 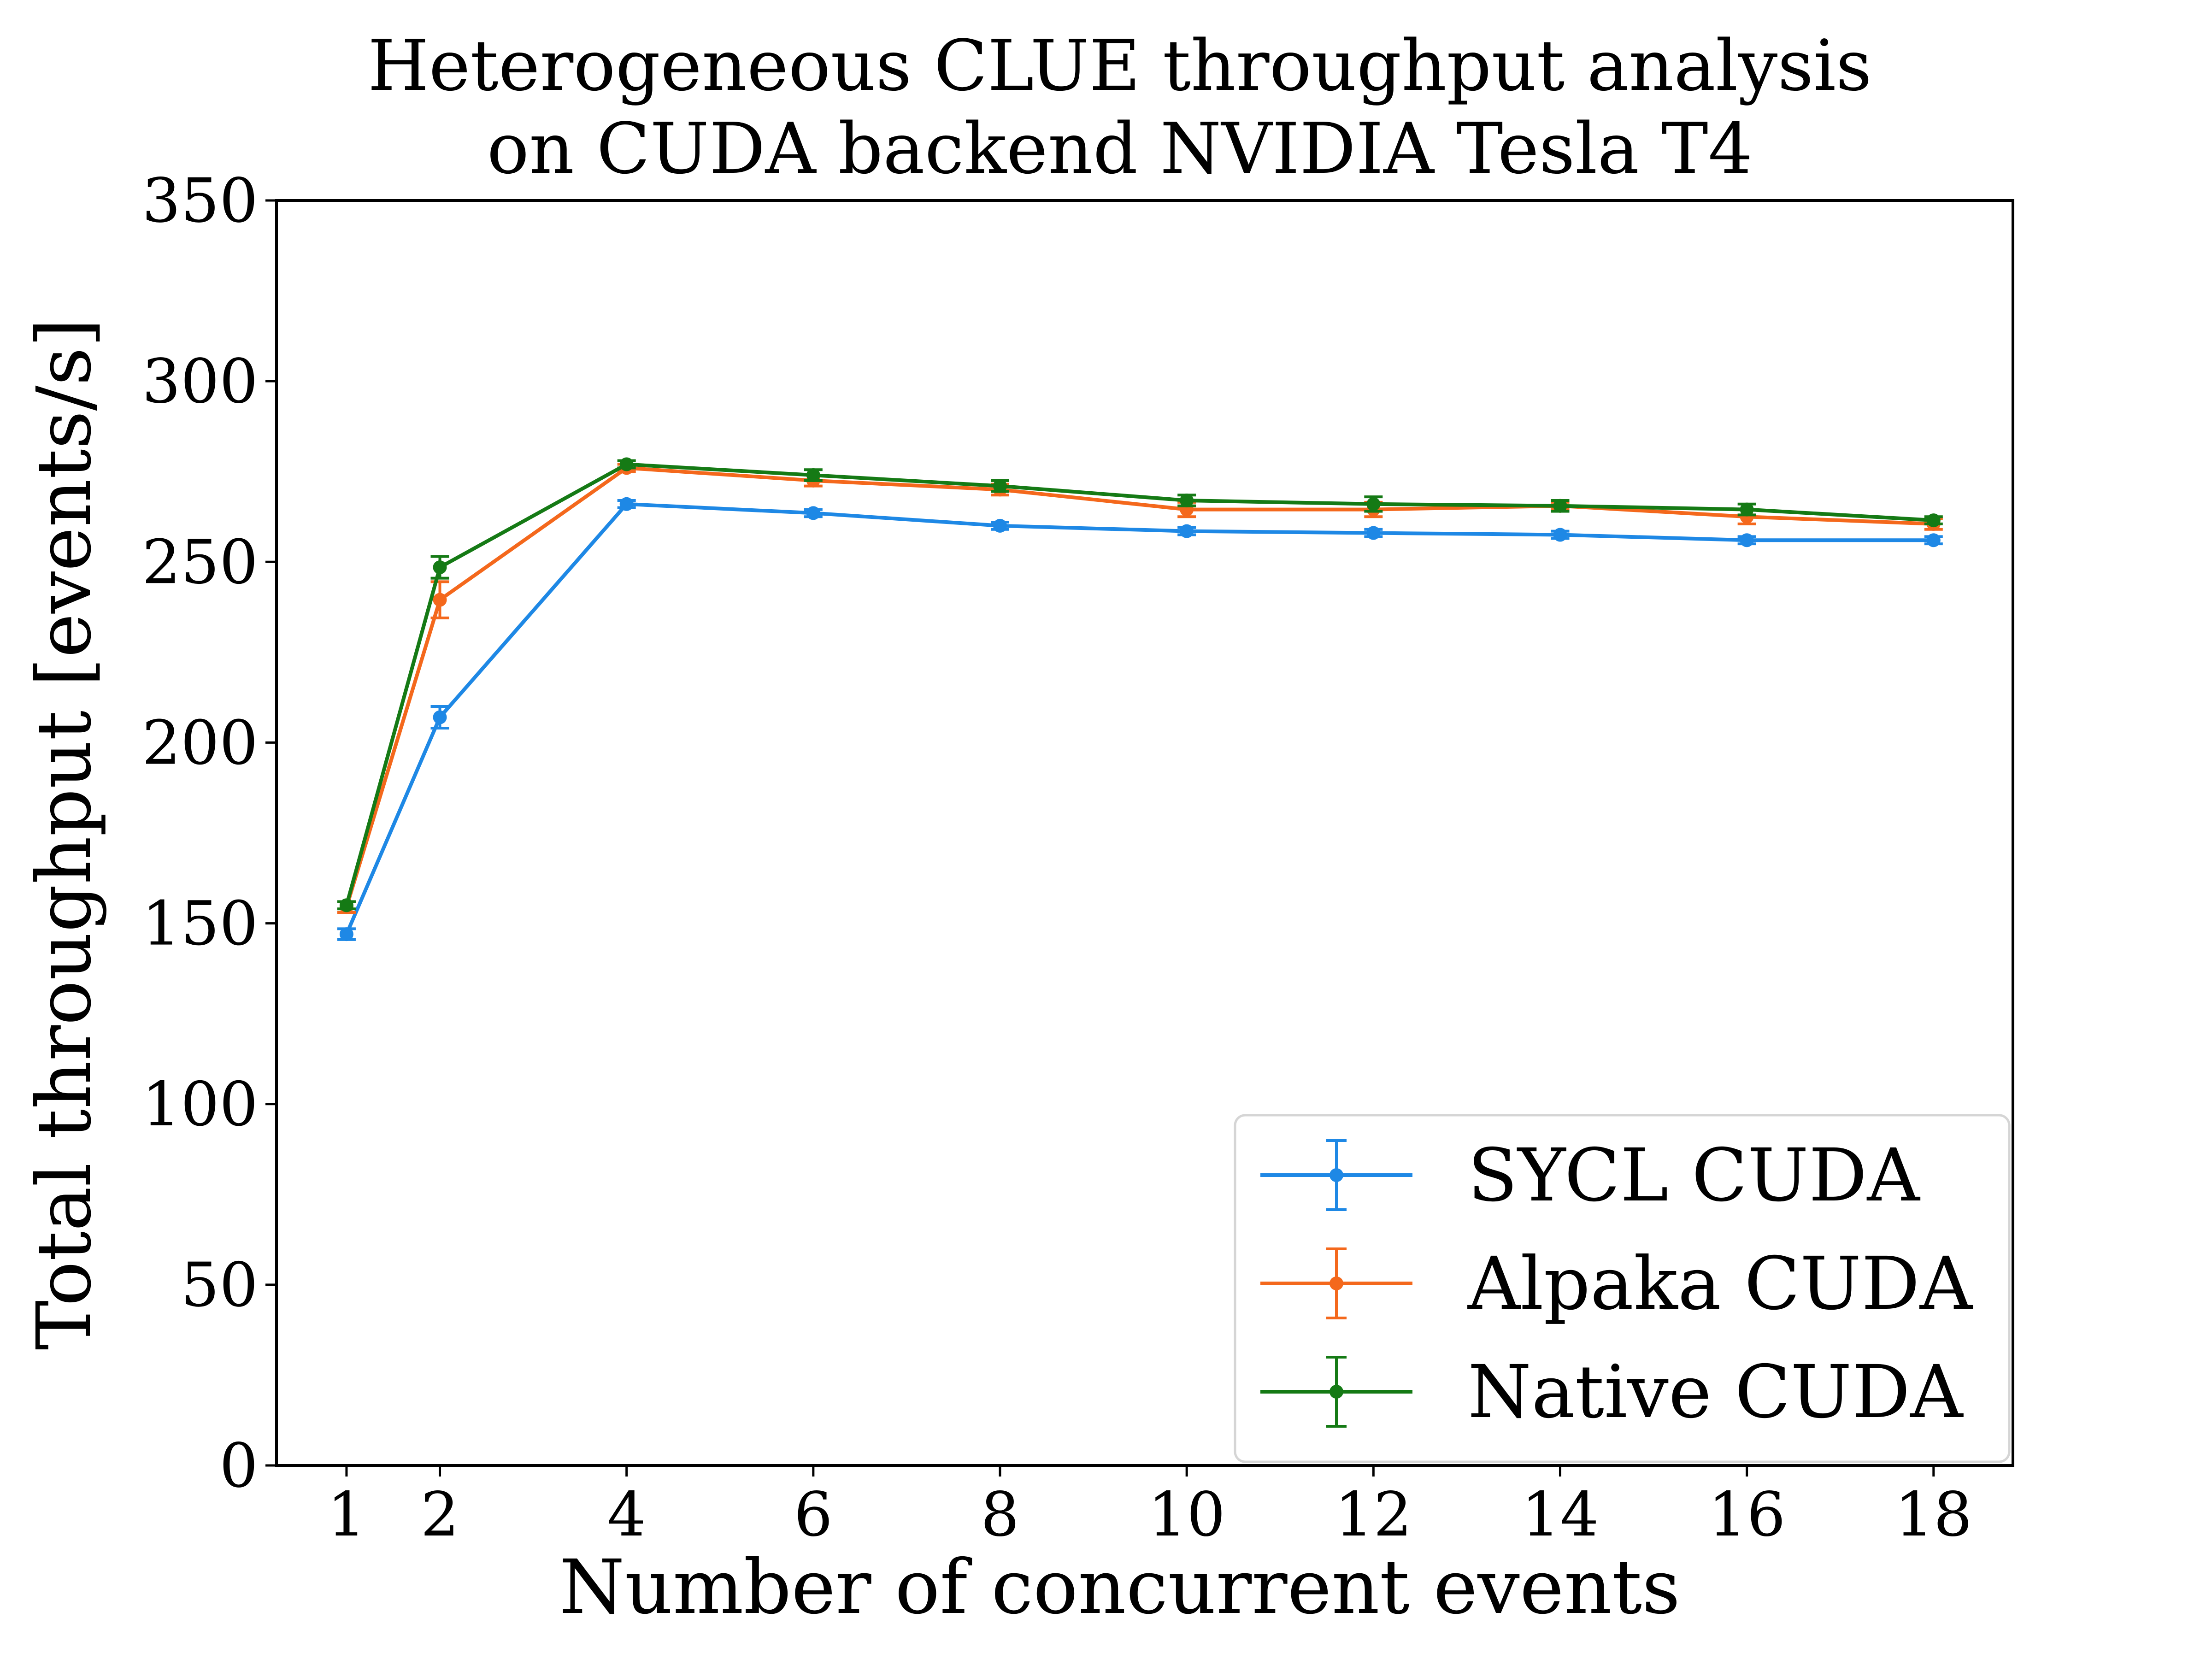 I want to click on legend-entry-0: SYCL CUDA, so click(x=1590, y=1175).